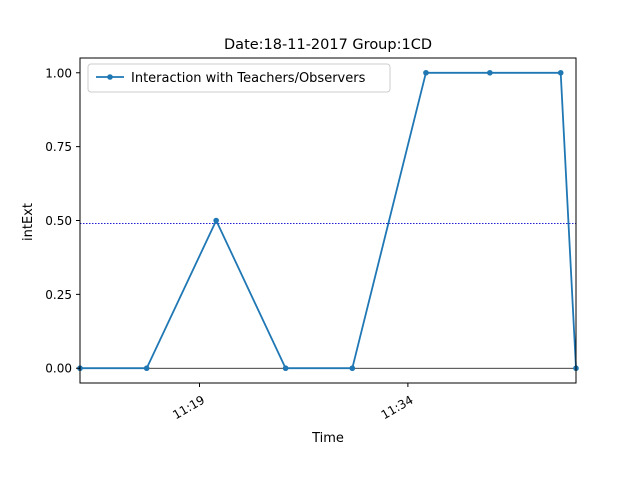 The height and width of the screenshot is (480, 640). I want to click on y-tick-label: 0.00, so click(58, 369).